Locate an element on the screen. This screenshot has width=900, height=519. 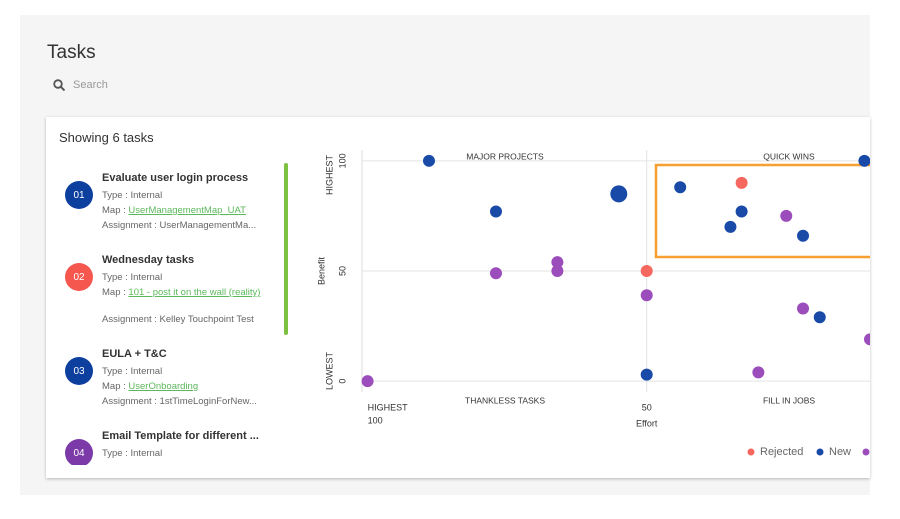
task-map: Map : UserOnboarding is located at coordinates (150, 387).